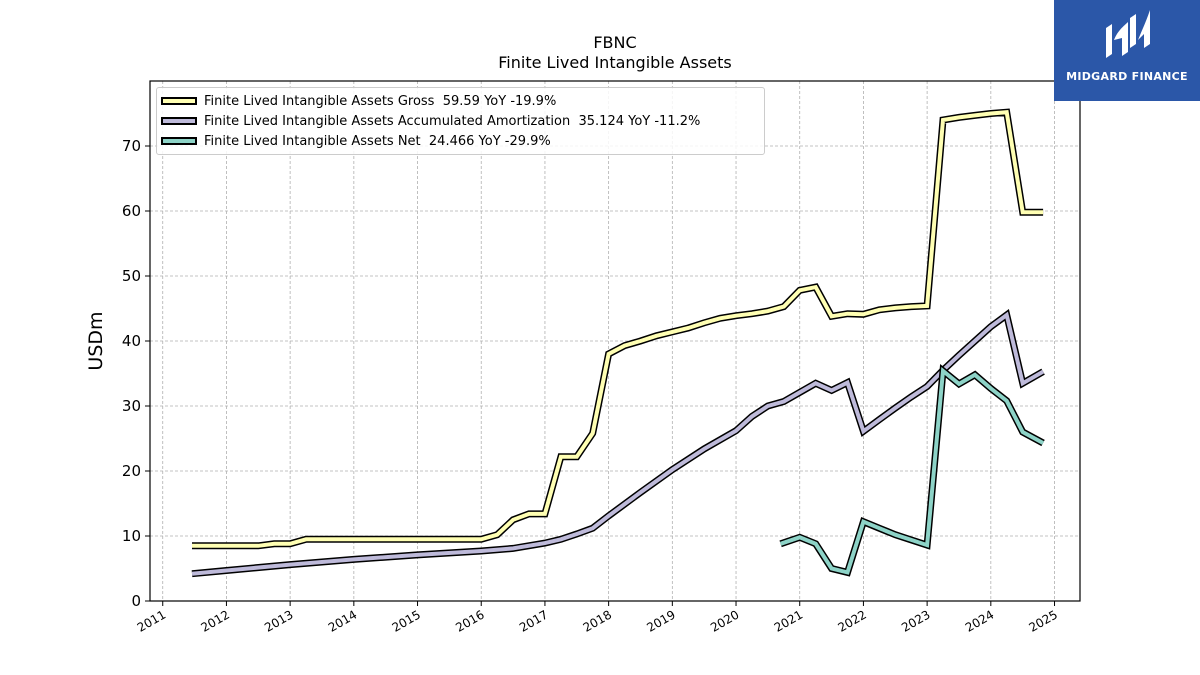 This screenshot has height=675, width=1200. Describe the element at coordinates (469, 620) in the screenshot. I see `x-tick-label: 2016` at that location.